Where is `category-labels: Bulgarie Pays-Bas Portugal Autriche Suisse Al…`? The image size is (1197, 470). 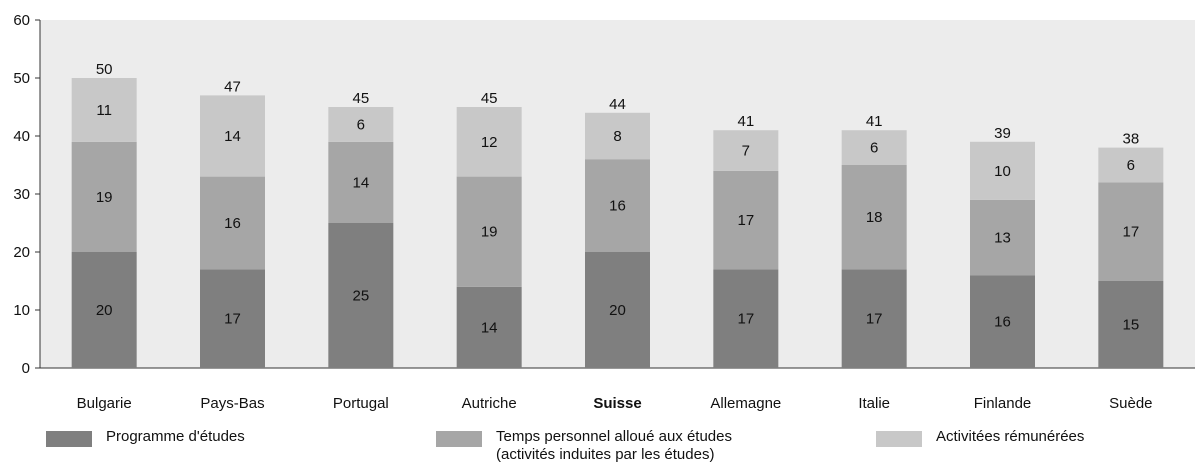
category-labels: Bulgarie Pays-Bas Portugal Autriche Suisse Al… is located at coordinates (615, 403).